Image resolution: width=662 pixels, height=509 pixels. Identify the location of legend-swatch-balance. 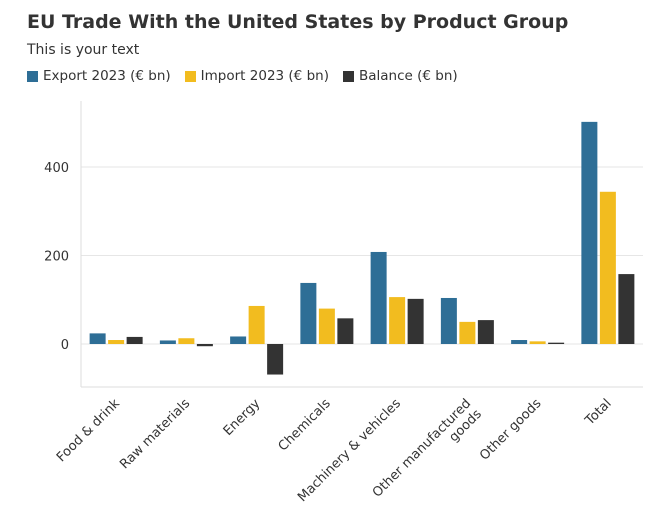
(348, 76).